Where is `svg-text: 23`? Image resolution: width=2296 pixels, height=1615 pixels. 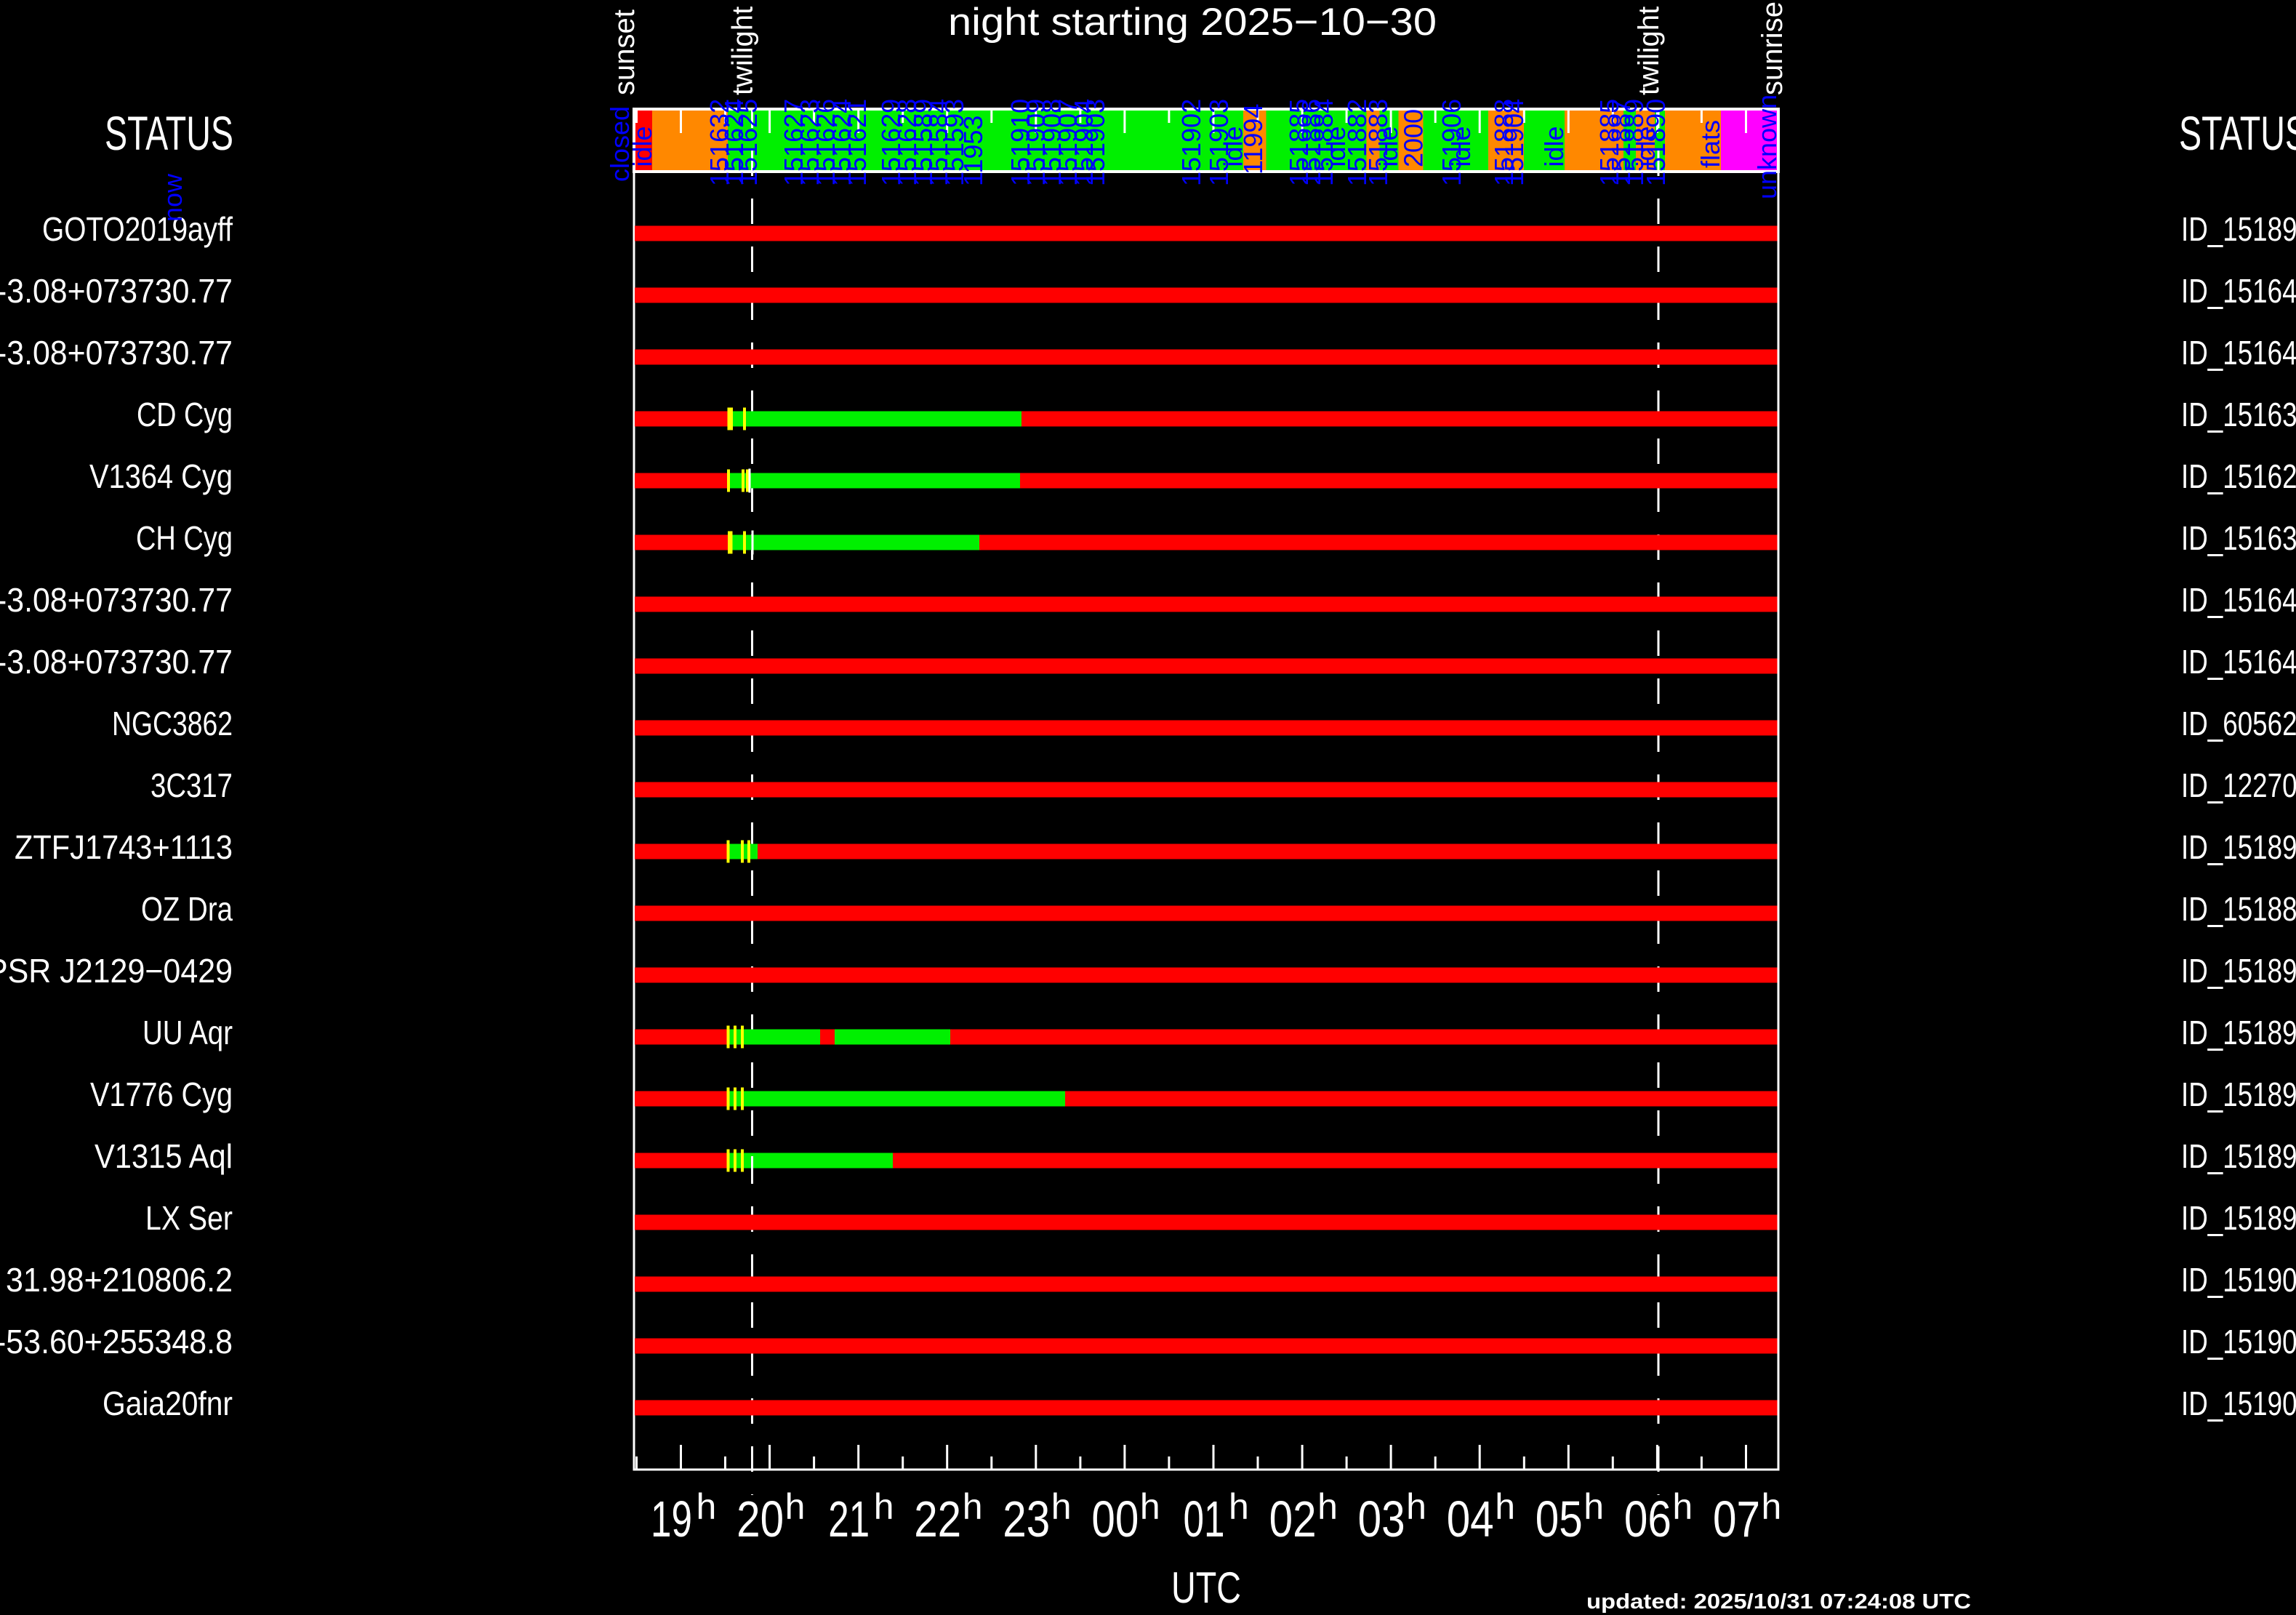 svg-text: 23 is located at coordinates (1026, 1519).